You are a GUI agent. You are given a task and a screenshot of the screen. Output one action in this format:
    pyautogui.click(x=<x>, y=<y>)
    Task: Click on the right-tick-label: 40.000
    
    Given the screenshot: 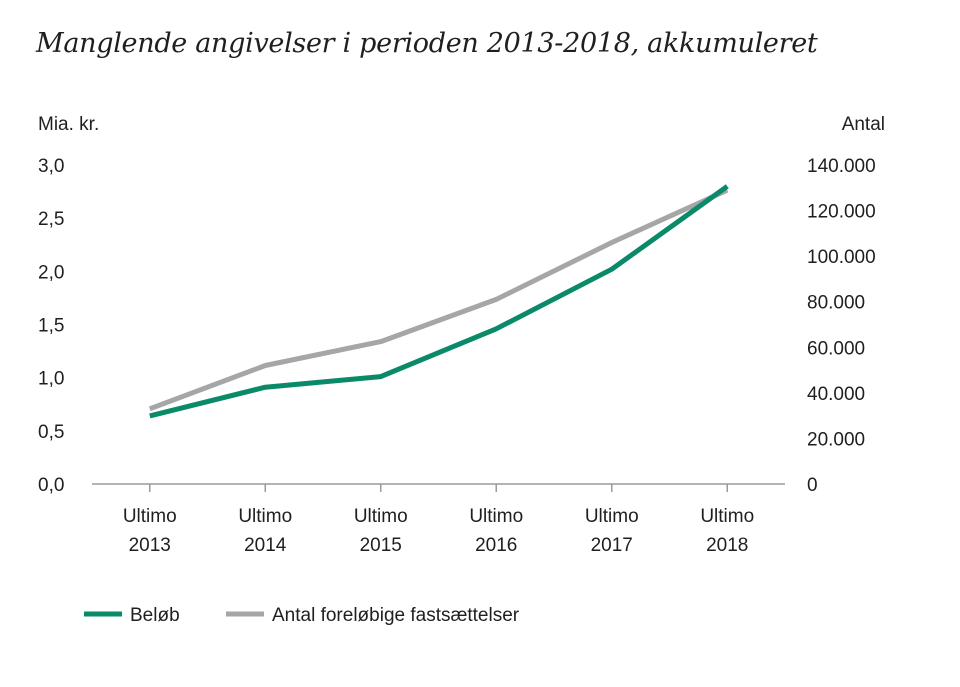 What is the action you would take?
    pyautogui.click(x=836, y=394)
    